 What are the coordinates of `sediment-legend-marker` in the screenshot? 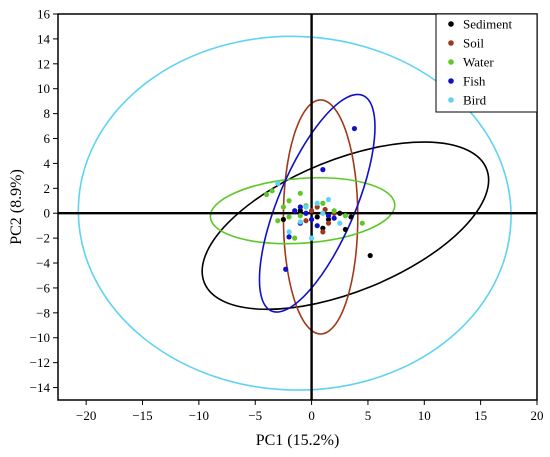 It's located at (451, 24).